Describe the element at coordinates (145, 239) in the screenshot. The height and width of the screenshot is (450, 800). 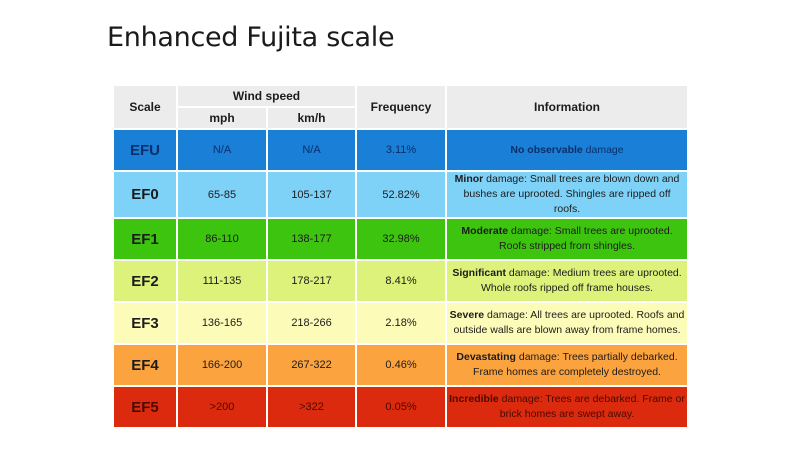
I see `scale-cell: EF1` at that location.